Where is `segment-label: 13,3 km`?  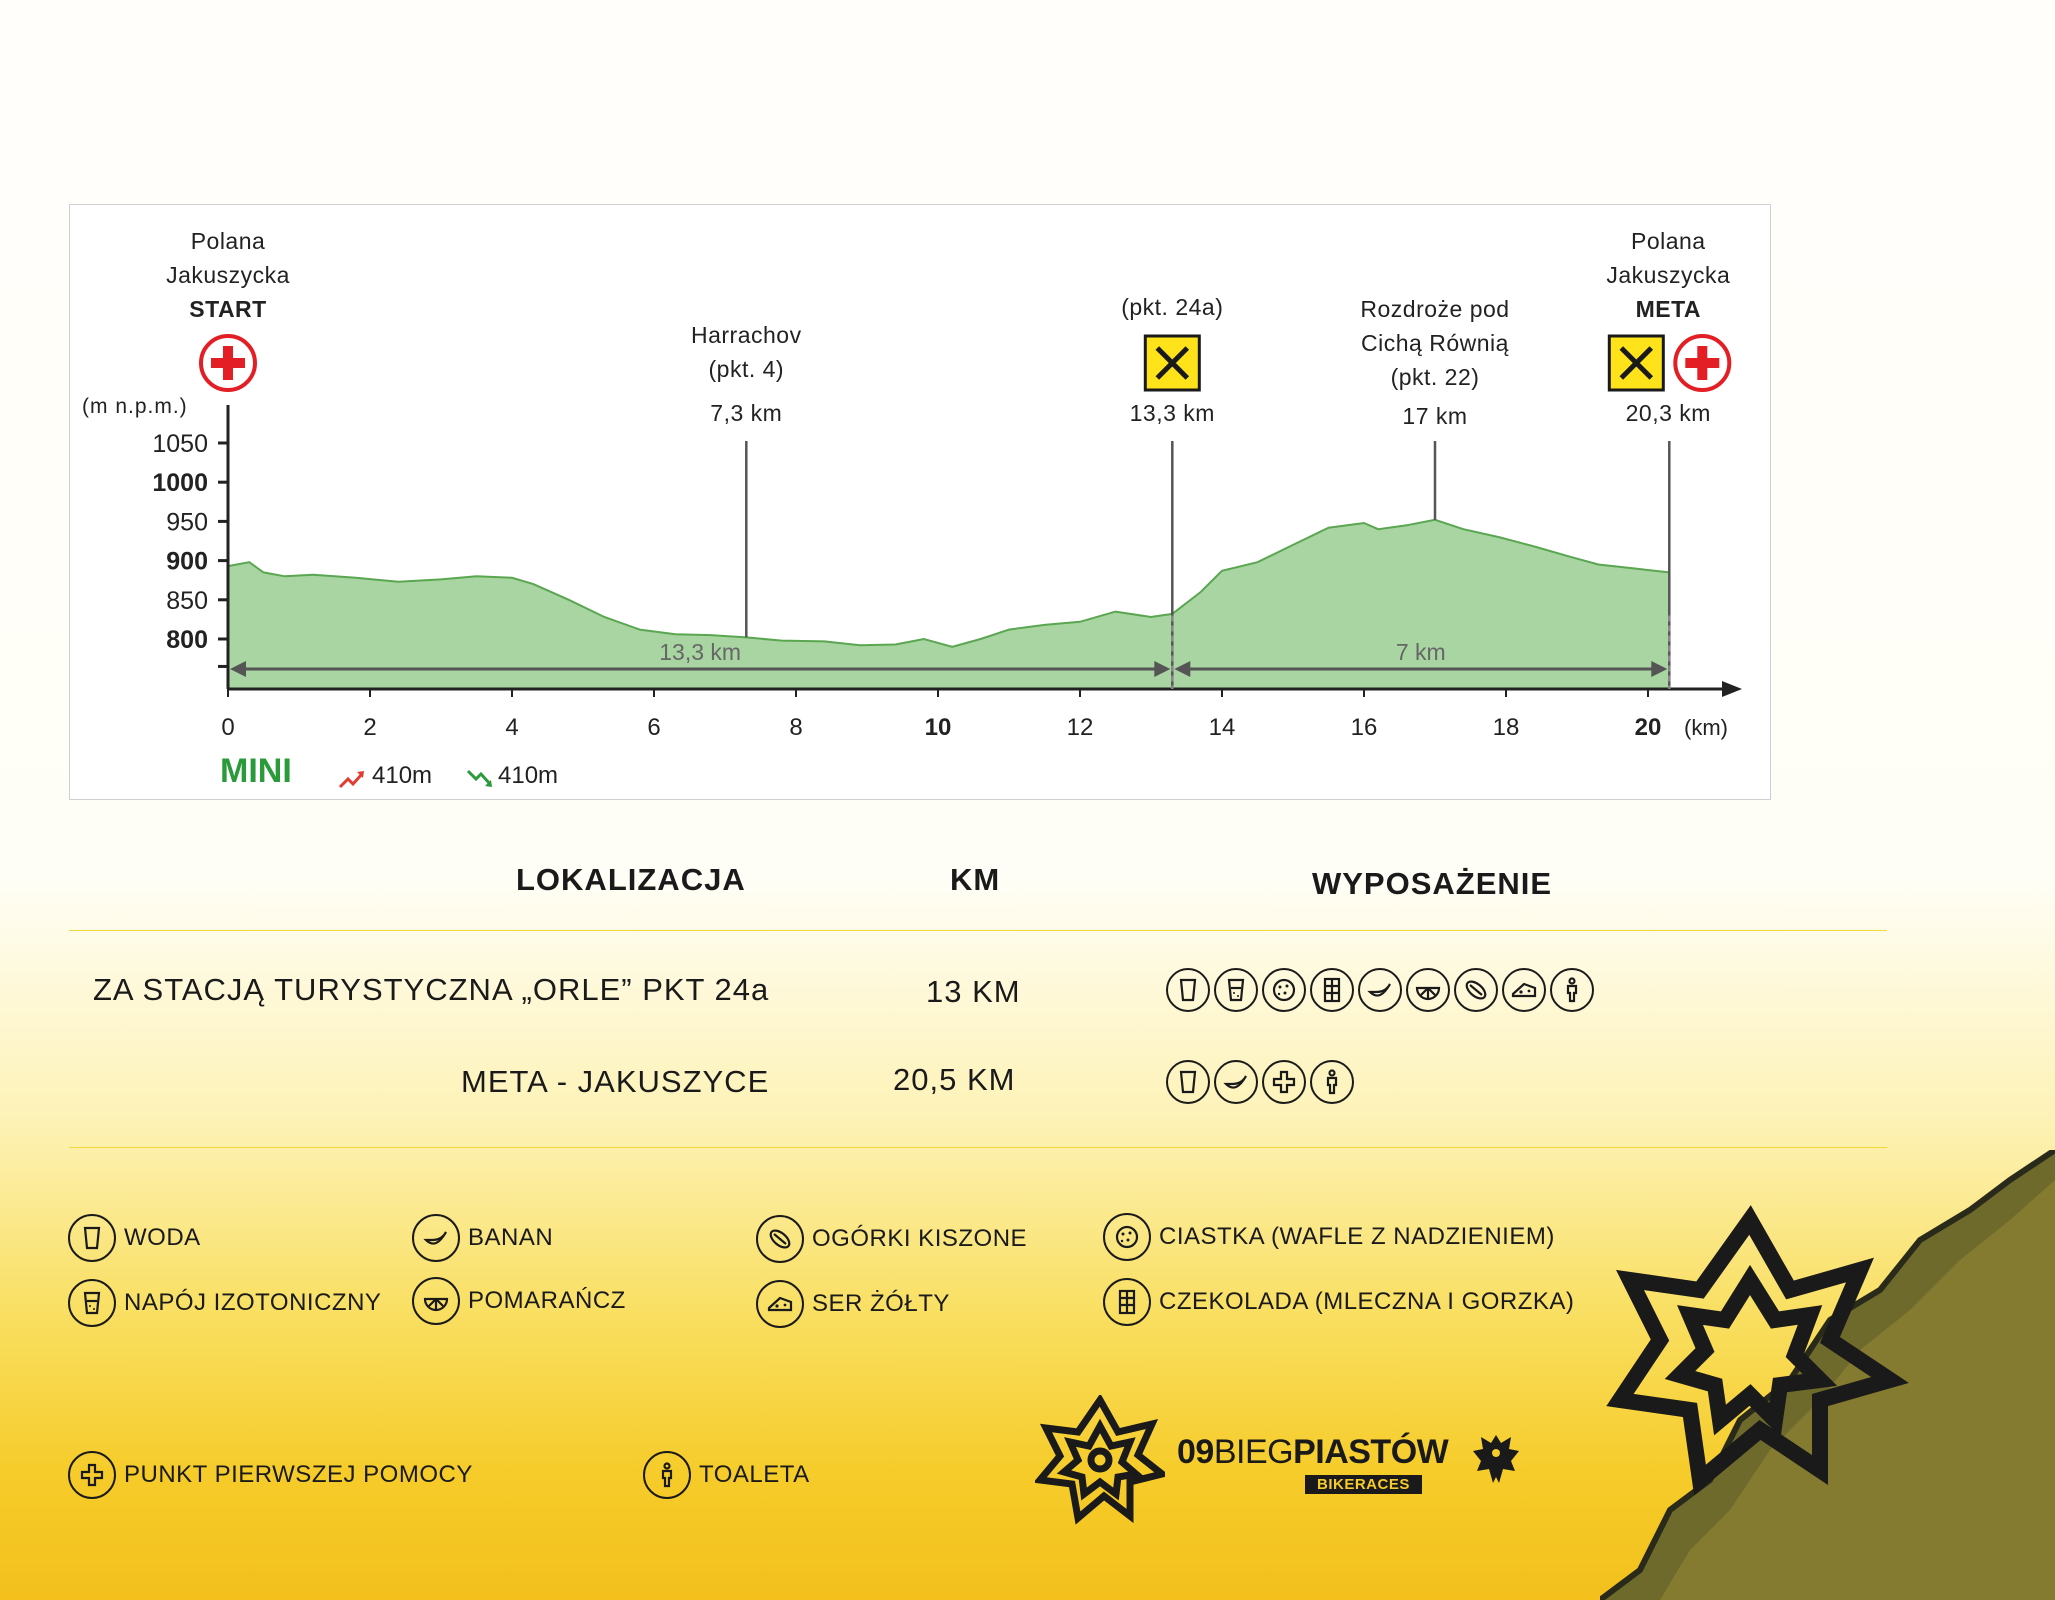
segment-label: 13,3 km is located at coordinates (700, 652).